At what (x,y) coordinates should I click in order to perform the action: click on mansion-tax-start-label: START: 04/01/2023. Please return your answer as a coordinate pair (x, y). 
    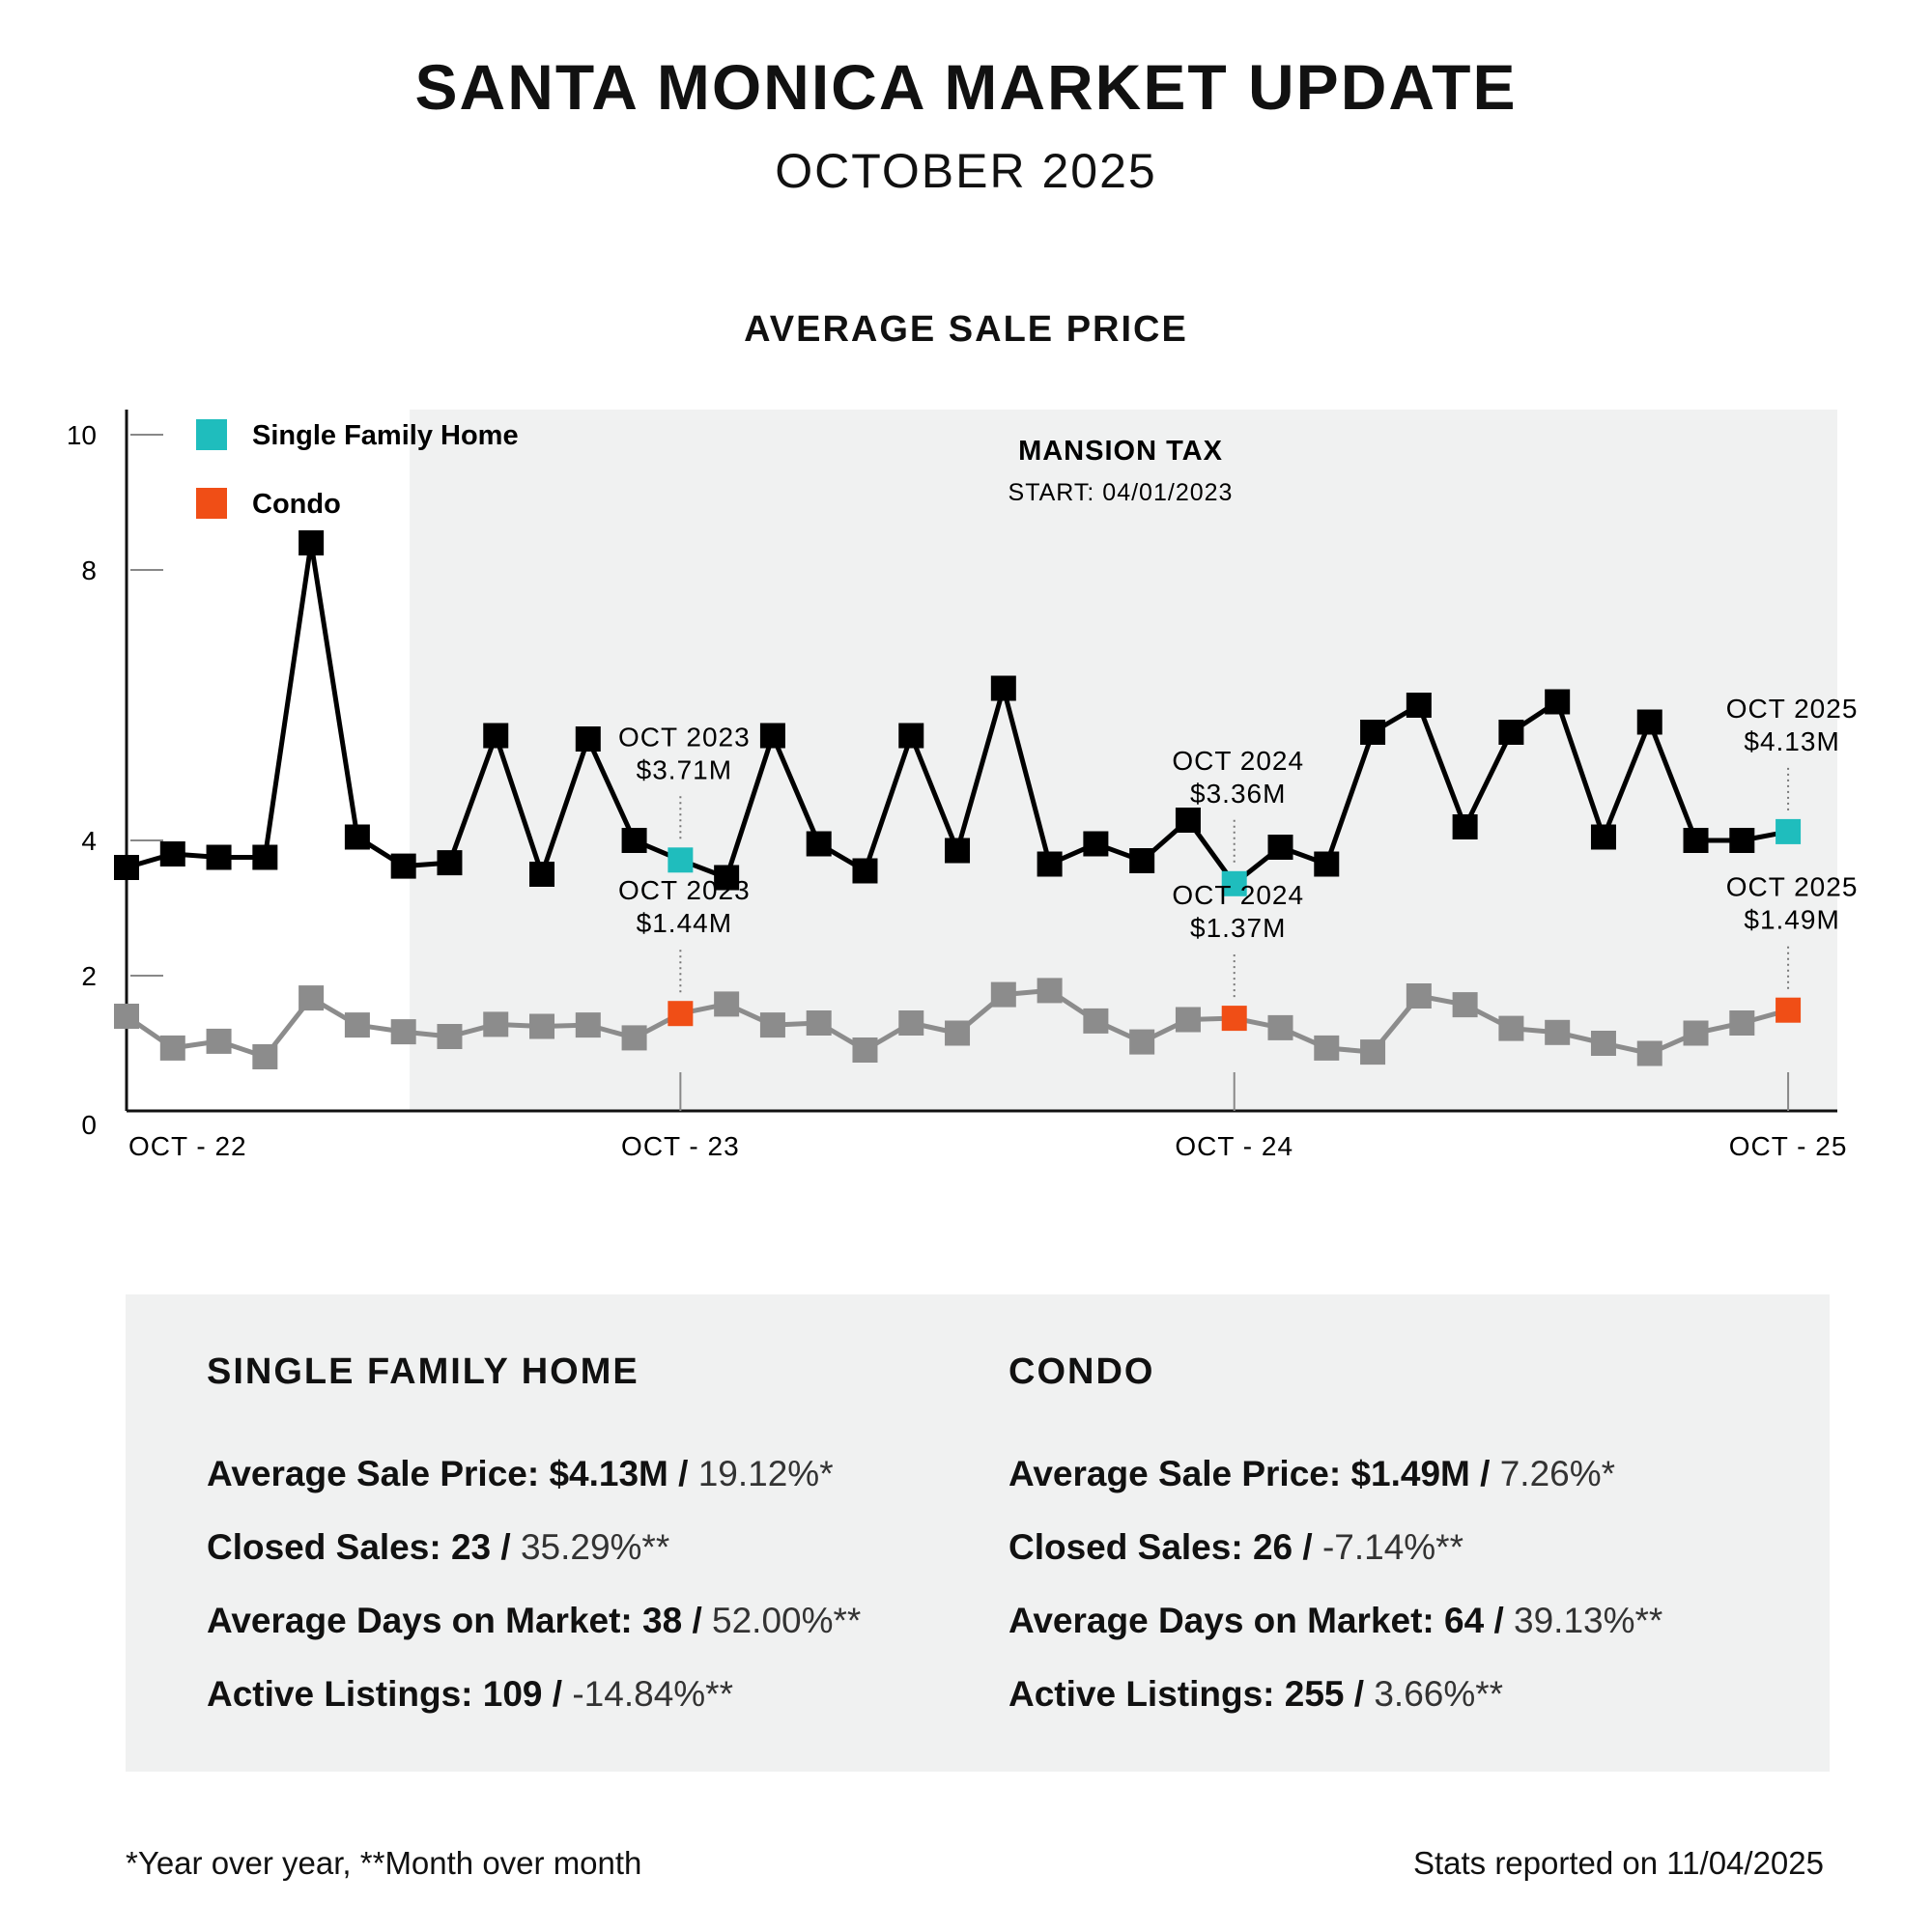
    Looking at the image, I should click on (1121, 492).